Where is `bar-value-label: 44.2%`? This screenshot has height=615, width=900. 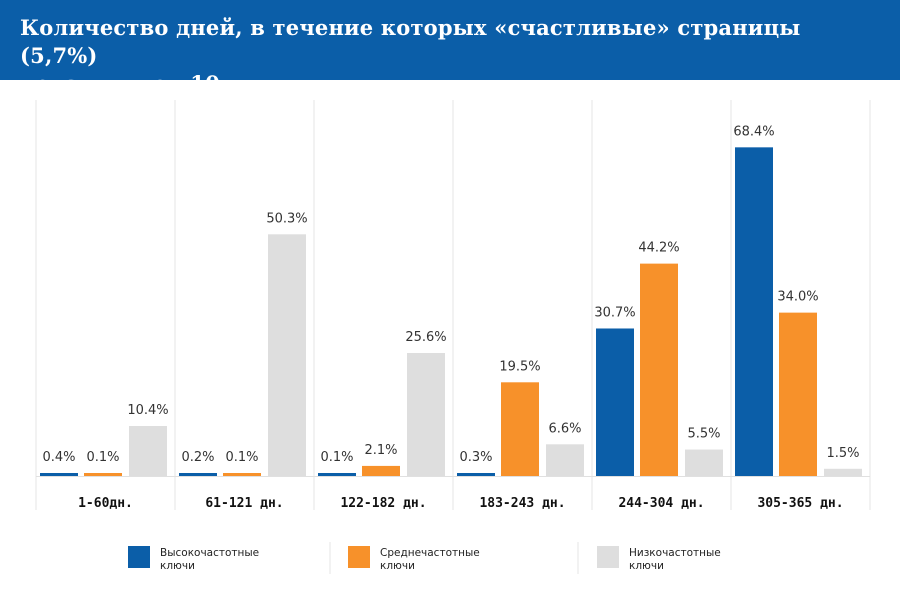
bar-value-label: 44.2% is located at coordinates (658, 248).